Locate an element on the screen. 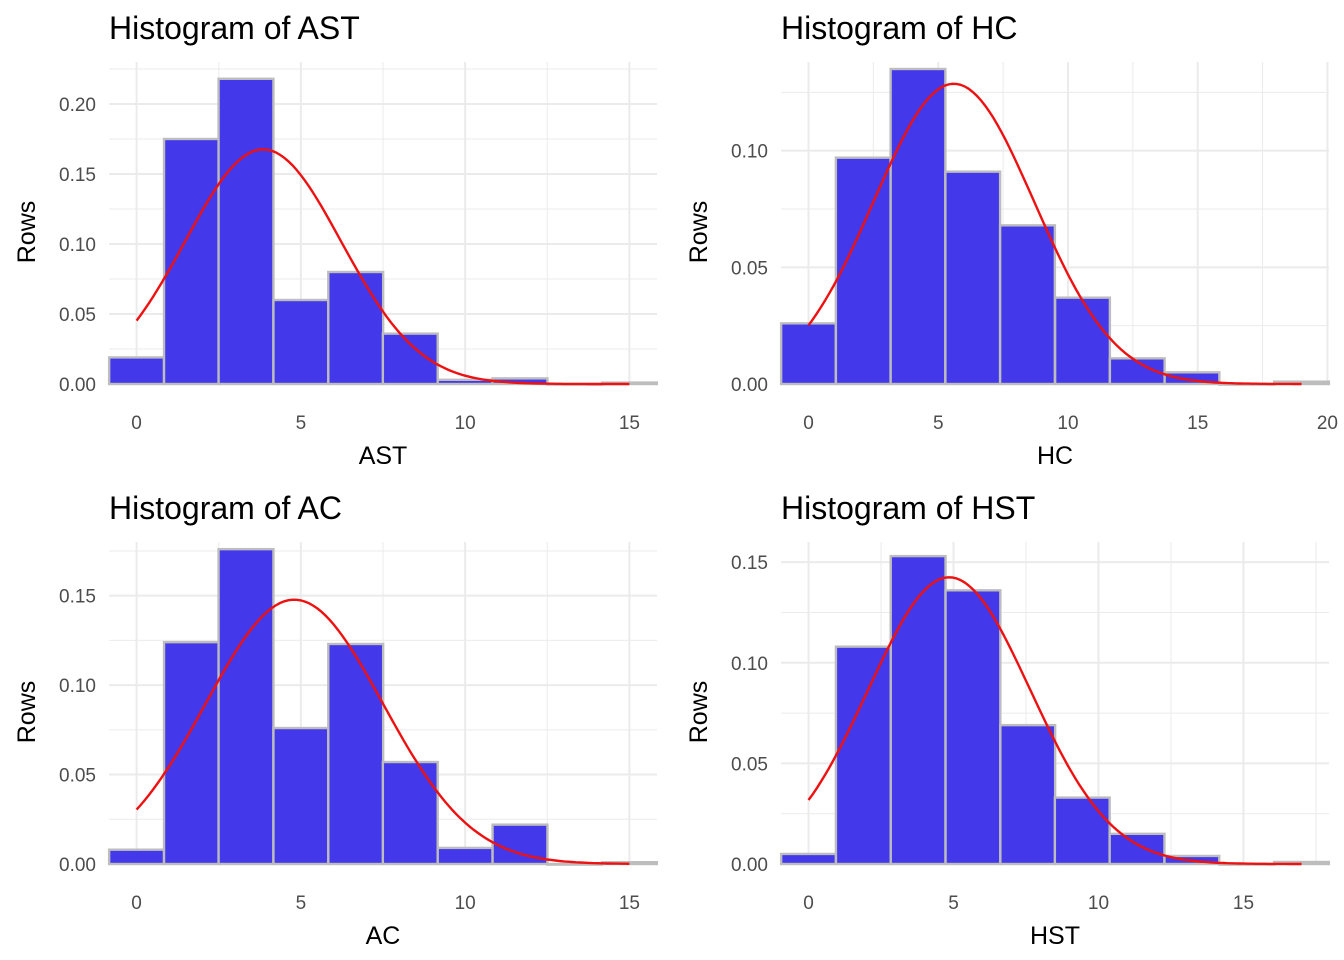 Image resolution: width=1344 pixels, height=960 pixels. chart-title: Histogram of AST is located at coordinates (234, 28).